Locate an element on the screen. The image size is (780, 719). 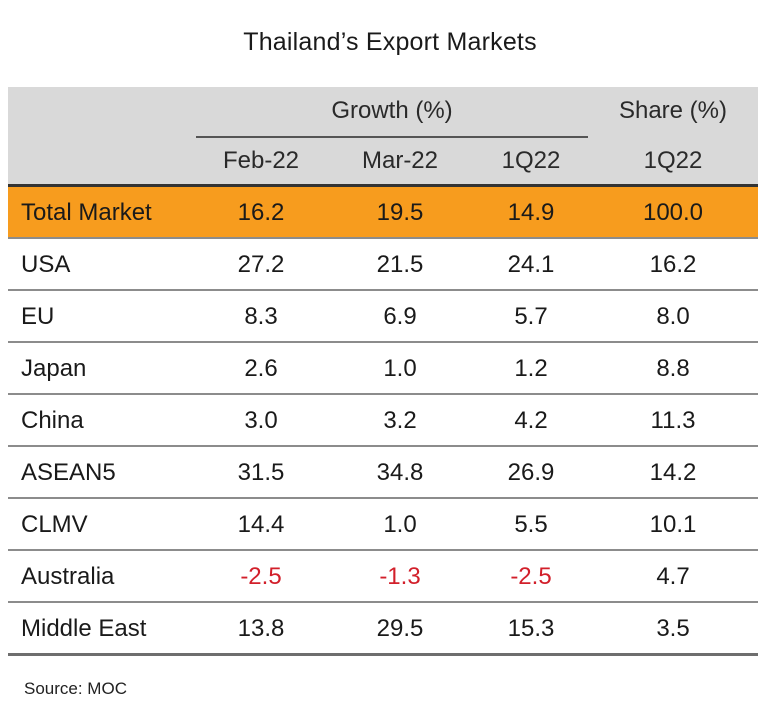
table-cell: 3.0 is located at coordinates (261, 420).